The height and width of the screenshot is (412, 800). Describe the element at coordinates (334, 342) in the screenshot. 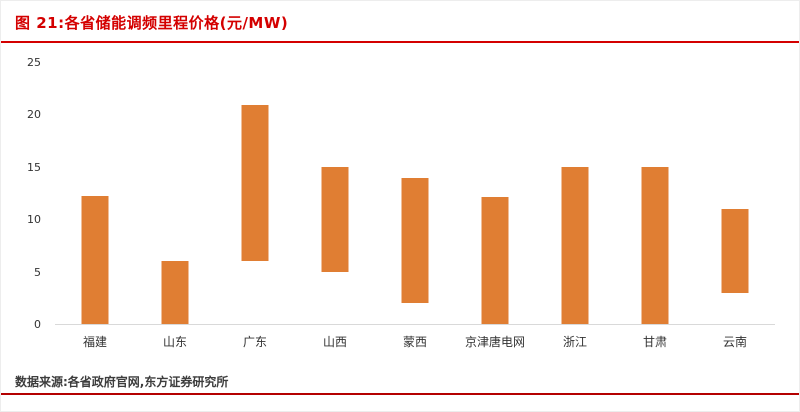

I see `category-label: 山西` at that location.